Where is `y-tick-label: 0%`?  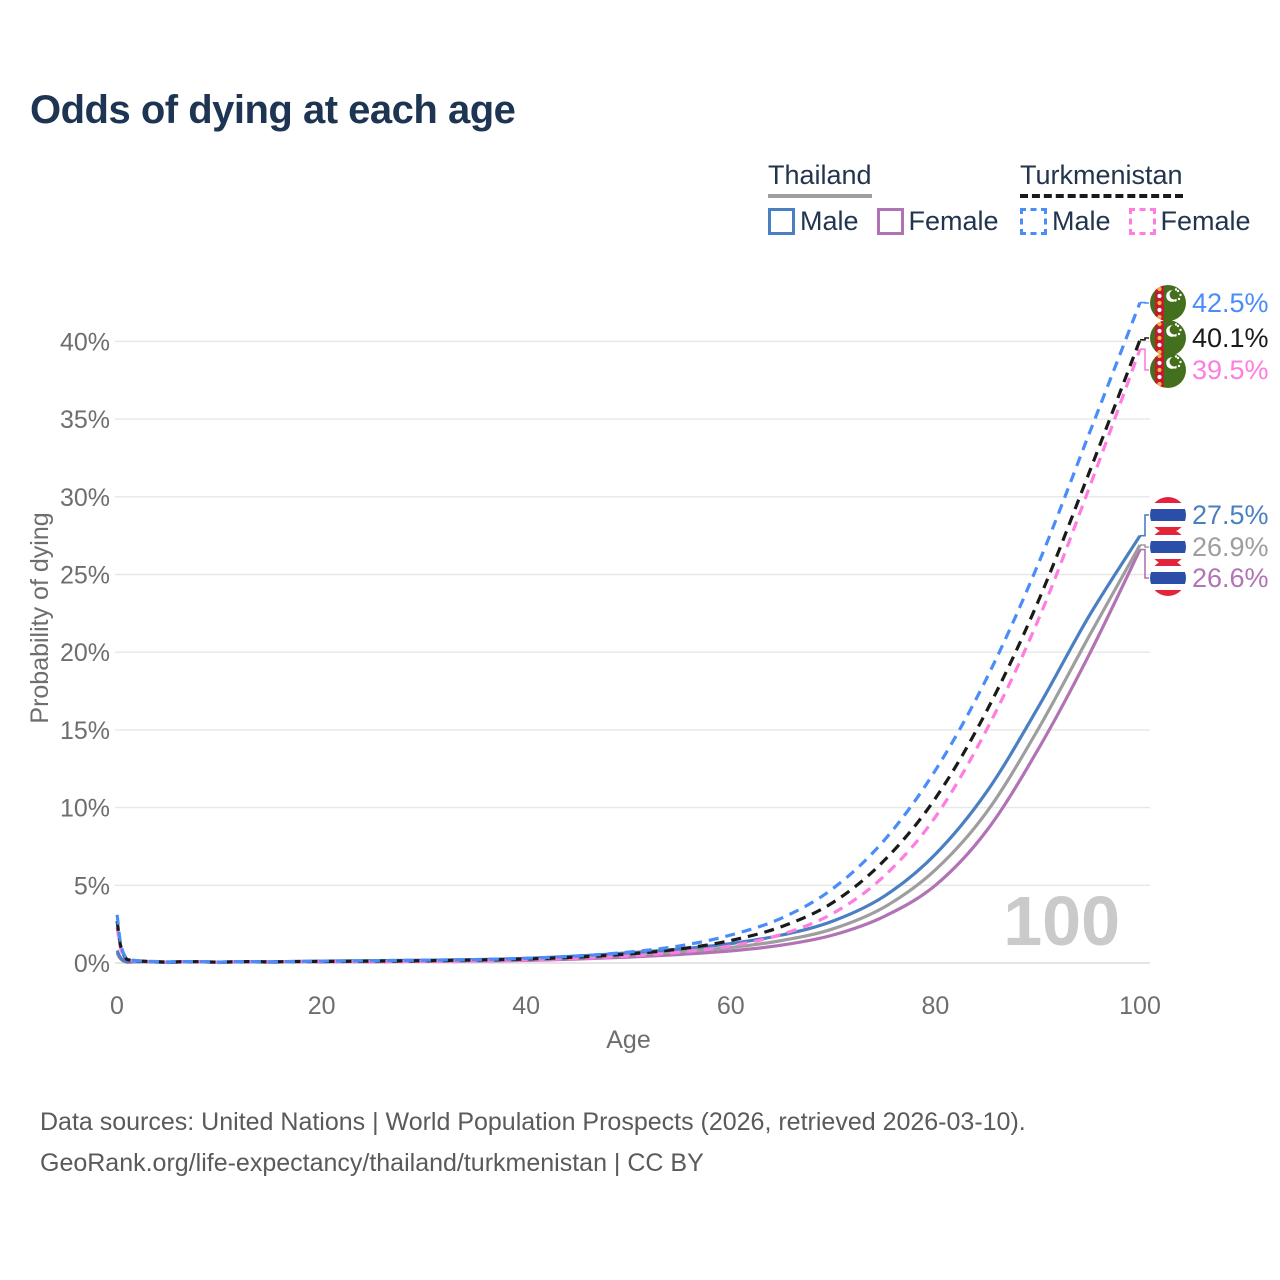 y-tick-label: 0% is located at coordinates (92, 964).